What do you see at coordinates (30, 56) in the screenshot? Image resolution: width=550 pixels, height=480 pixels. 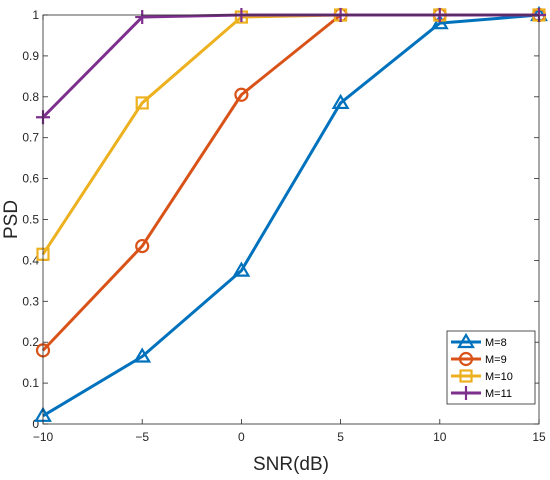 I see `y-tick-label: 0.9` at bounding box center [30, 56].